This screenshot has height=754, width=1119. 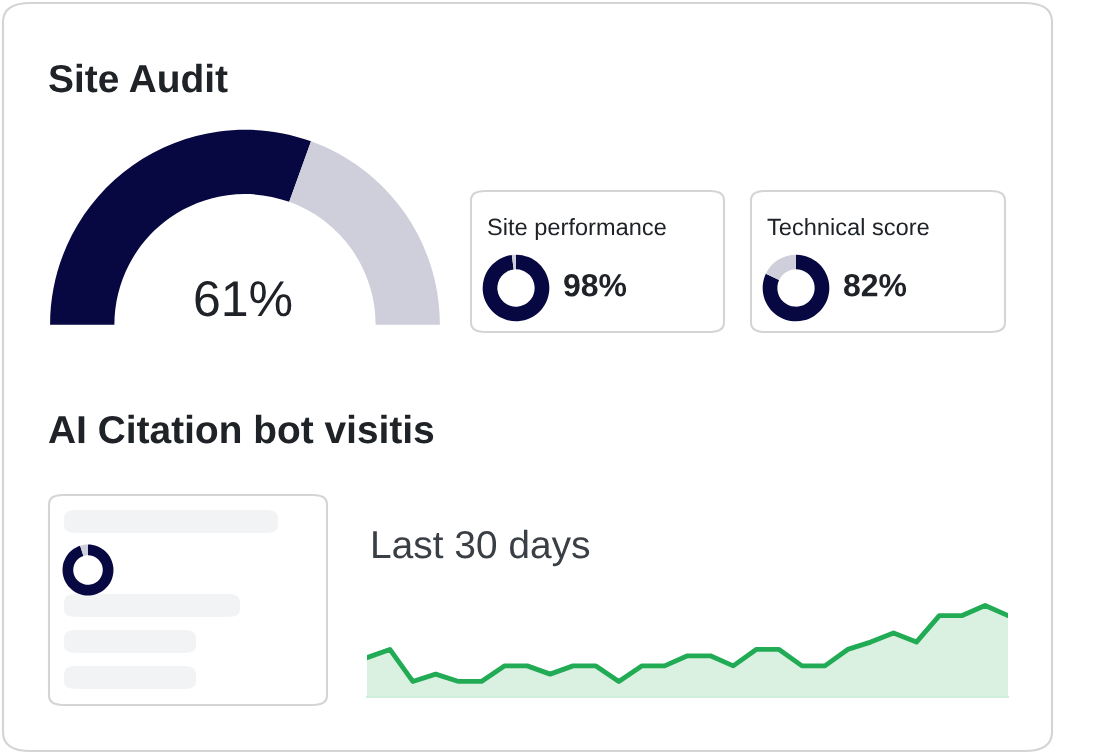 I want to click on text: 82%, so click(x=875, y=285).